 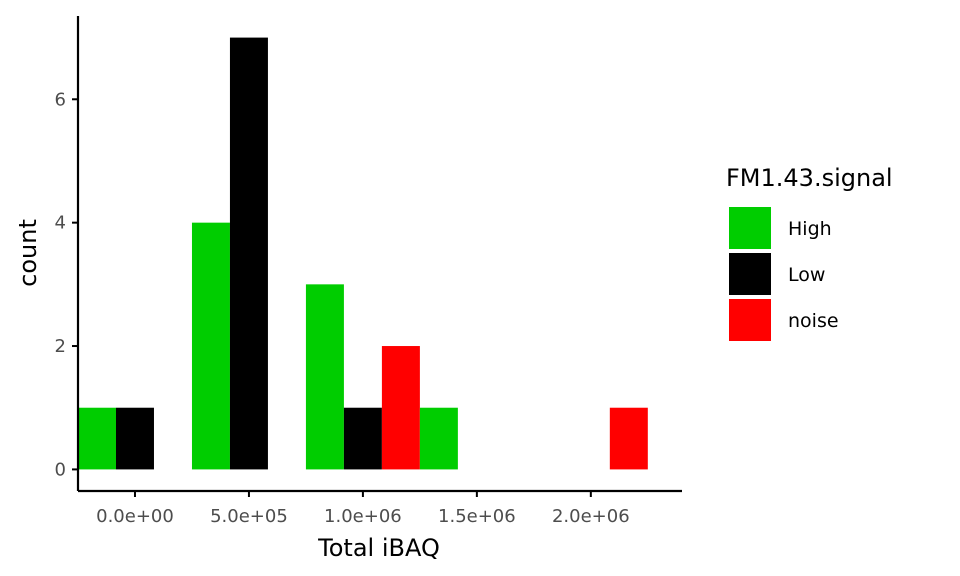 I want to click on legend: FM1.43.signal High Low noise, so click(x=809, y=252).